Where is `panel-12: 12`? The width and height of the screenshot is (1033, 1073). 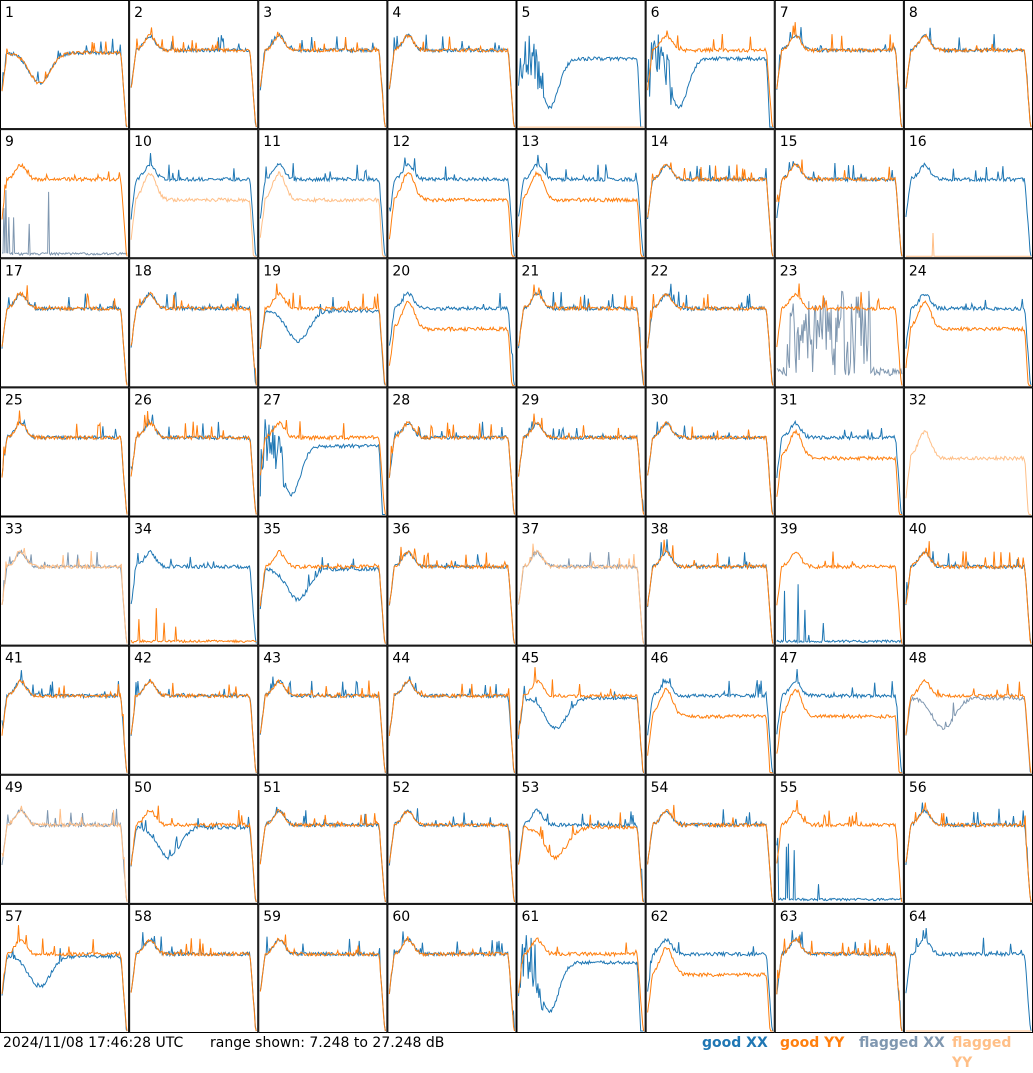
panel-12: 12 is located at coordinates (452, 194).